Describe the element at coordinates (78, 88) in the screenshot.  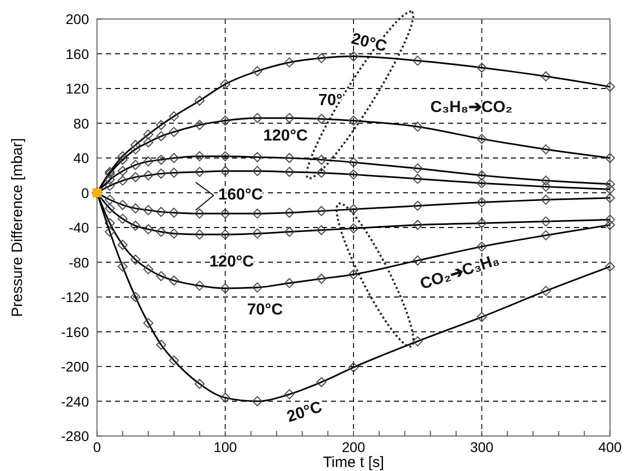
I see `y-tick-label: 120` at that location.